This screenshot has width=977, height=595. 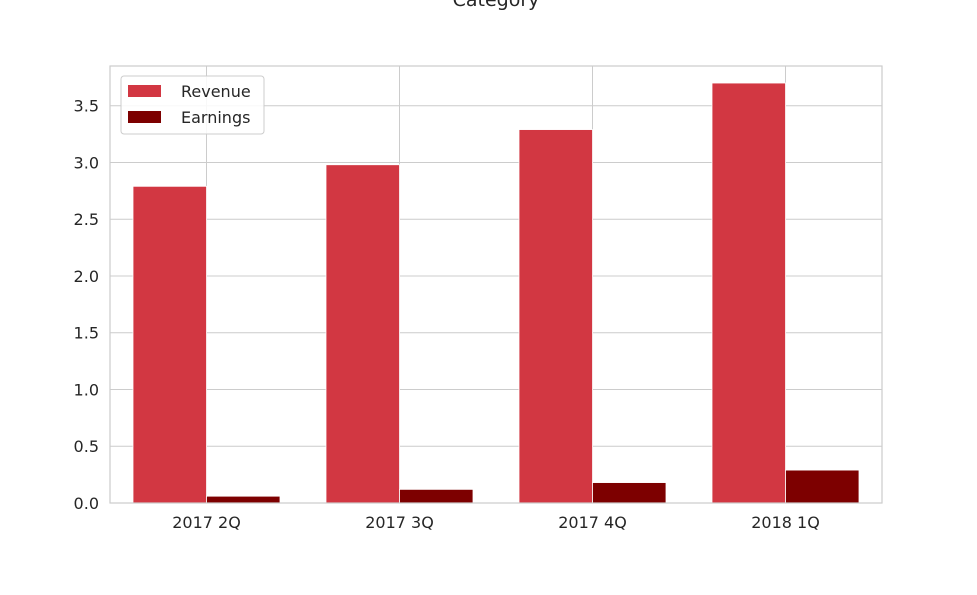 What do you see at coordinates (86, 106) in the screenshot?
I see `y-tick-label: 3.5` at bounding box center [86, 106].